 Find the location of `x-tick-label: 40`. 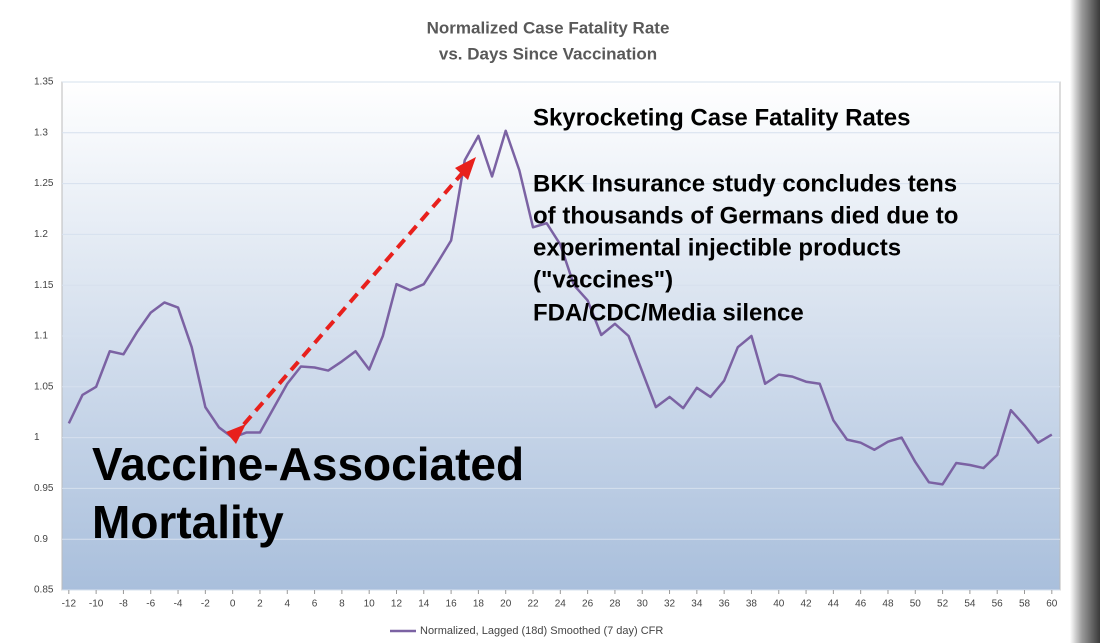

x-tick-label: 40 is located at coordinates (779, 604).